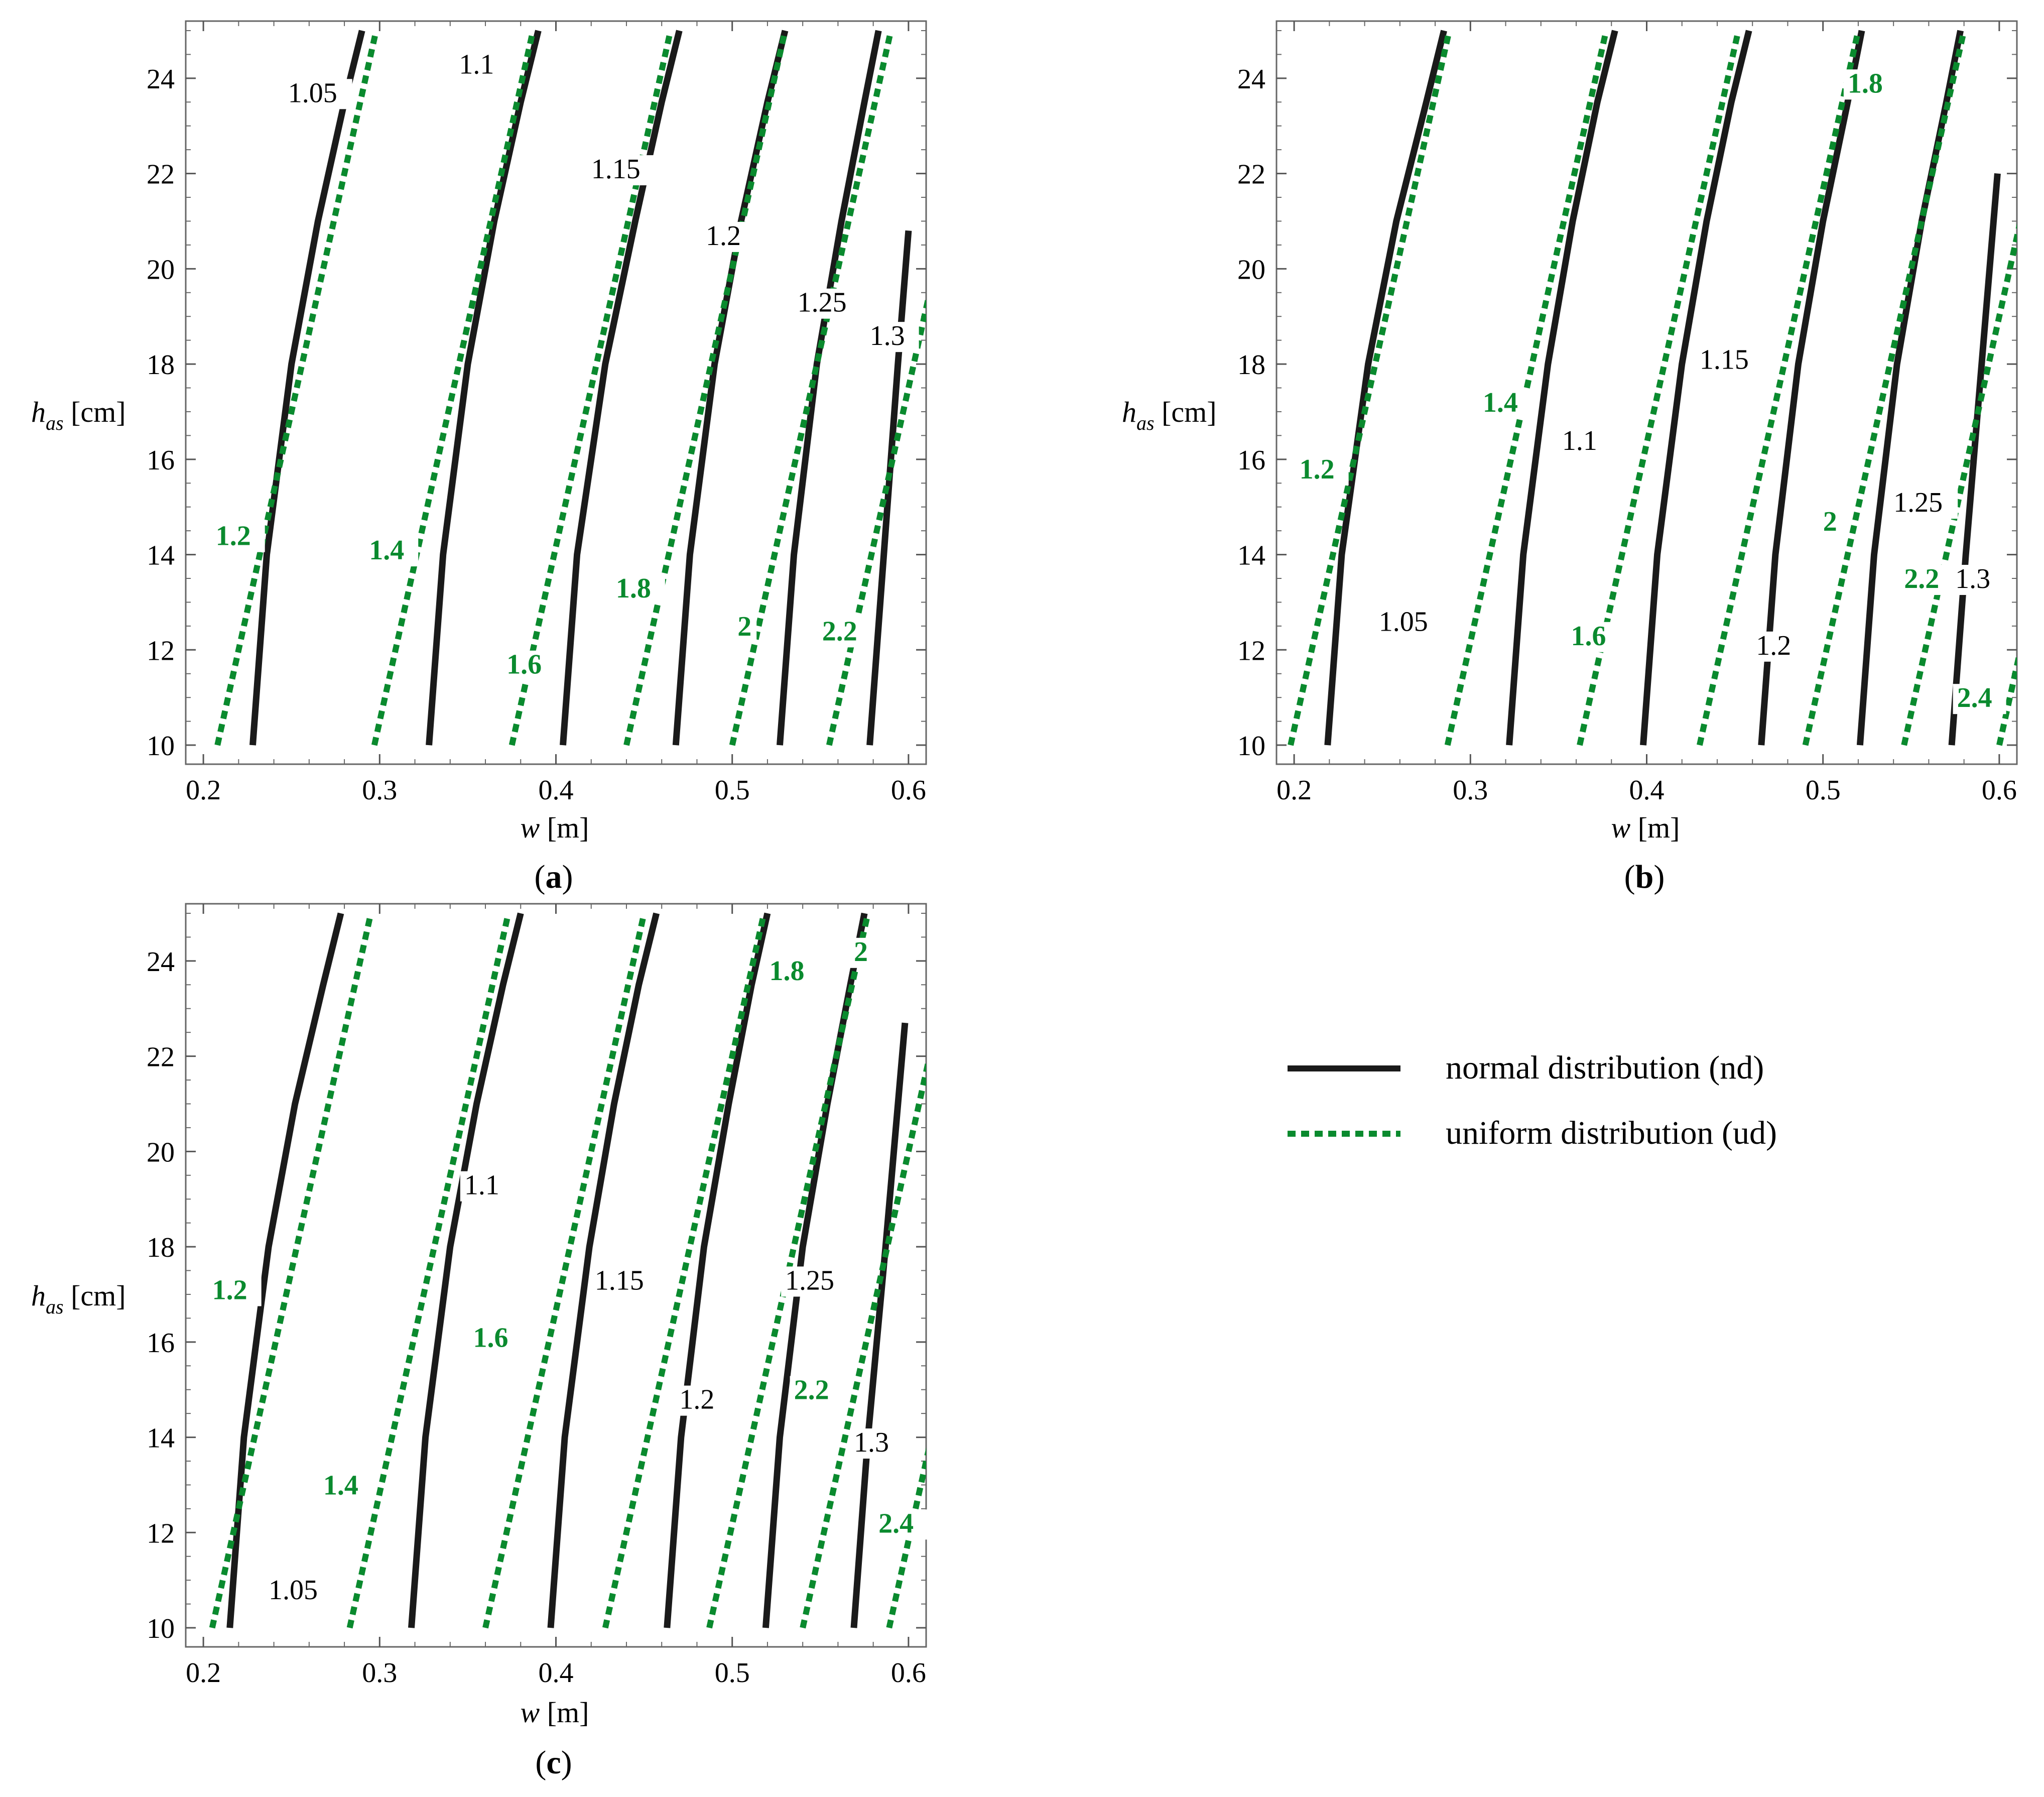 The width and height of the screenshot is (2044, 1797). Describe the element at coordinates (161, 174) in the screenshot. I see `y-tick-label: 22` at that location.